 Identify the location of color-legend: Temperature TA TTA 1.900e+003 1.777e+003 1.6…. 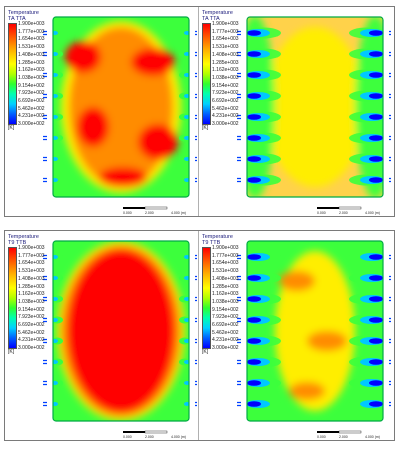
(38, 70).